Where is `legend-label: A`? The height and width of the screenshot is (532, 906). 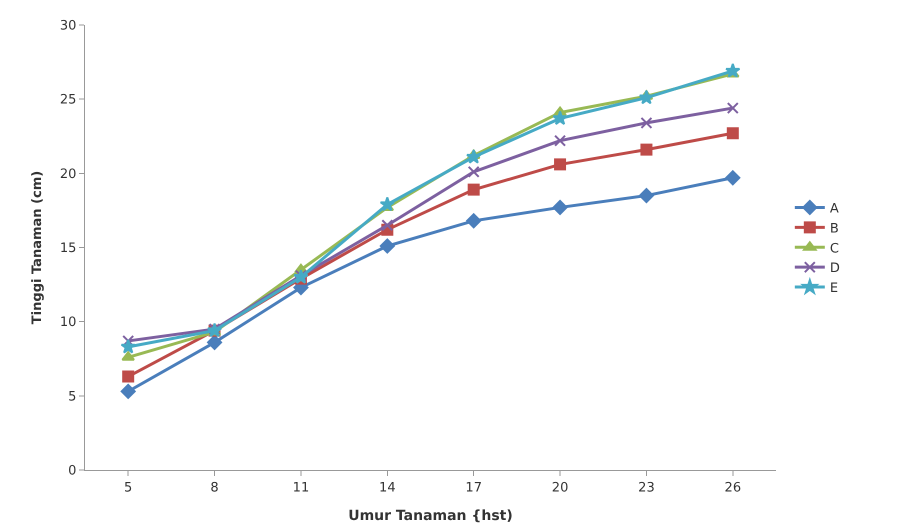 legend-label: A is located at coordinates (834, 209).